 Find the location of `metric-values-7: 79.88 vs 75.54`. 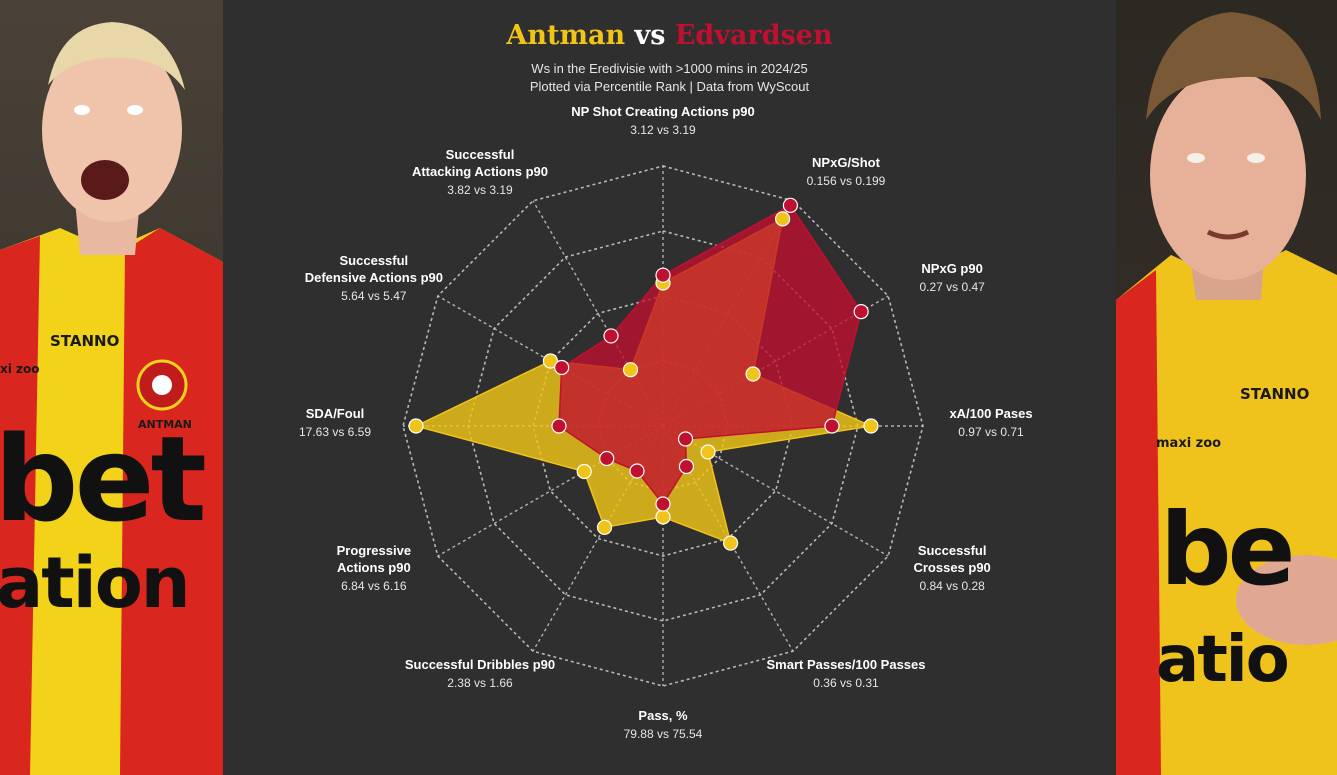

metric-values-7: 79.88 vs 75.54 is located at coordinates (663, 734).